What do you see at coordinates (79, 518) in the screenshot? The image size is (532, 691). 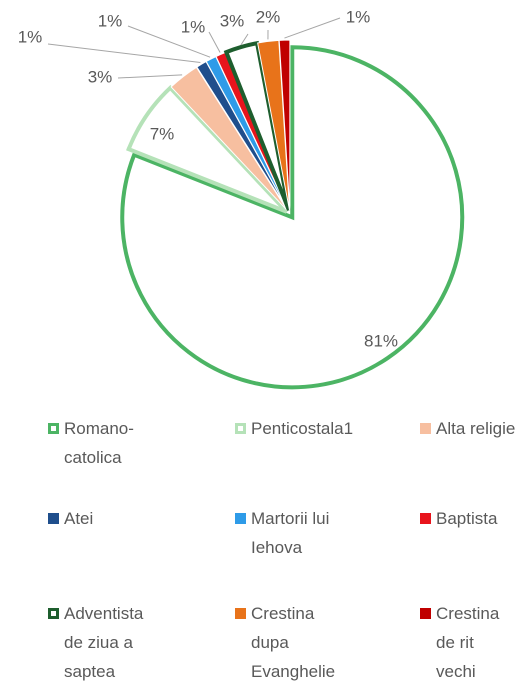 I see `legend-label: Atei` at bounding box center [79, 518].